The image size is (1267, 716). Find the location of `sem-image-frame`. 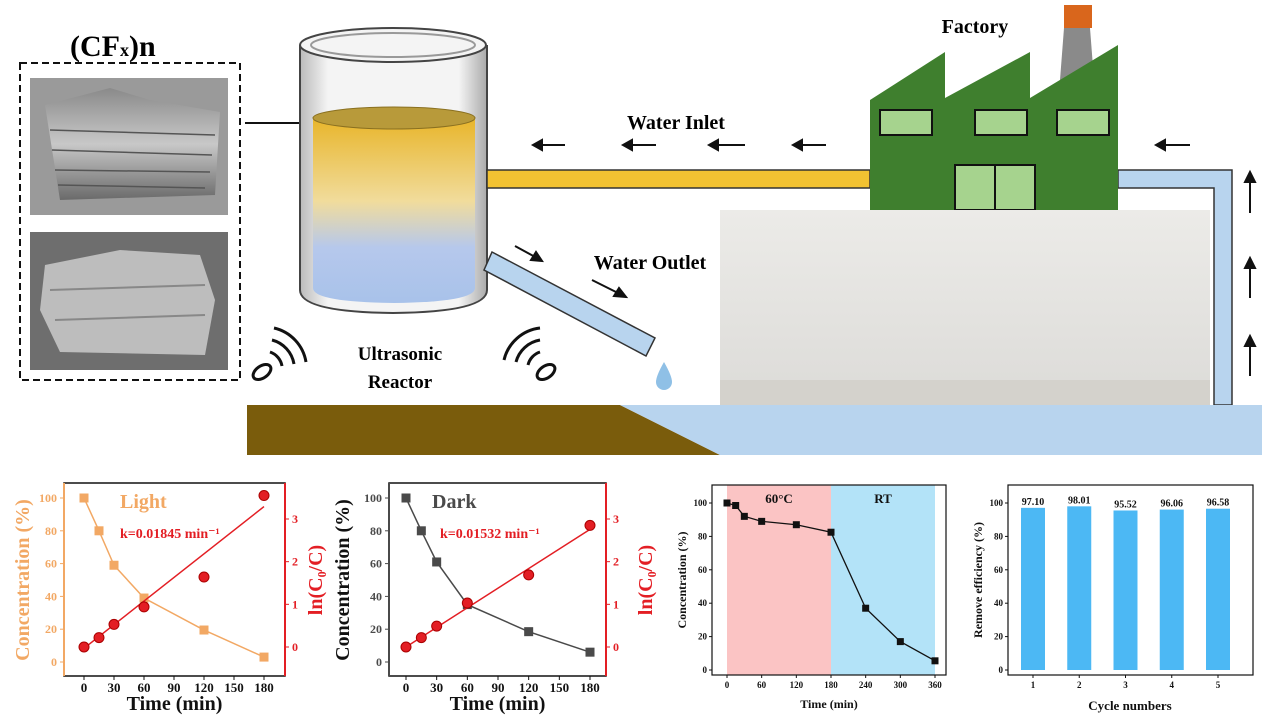

sem-image-frame is located at coordinates (130, 221).